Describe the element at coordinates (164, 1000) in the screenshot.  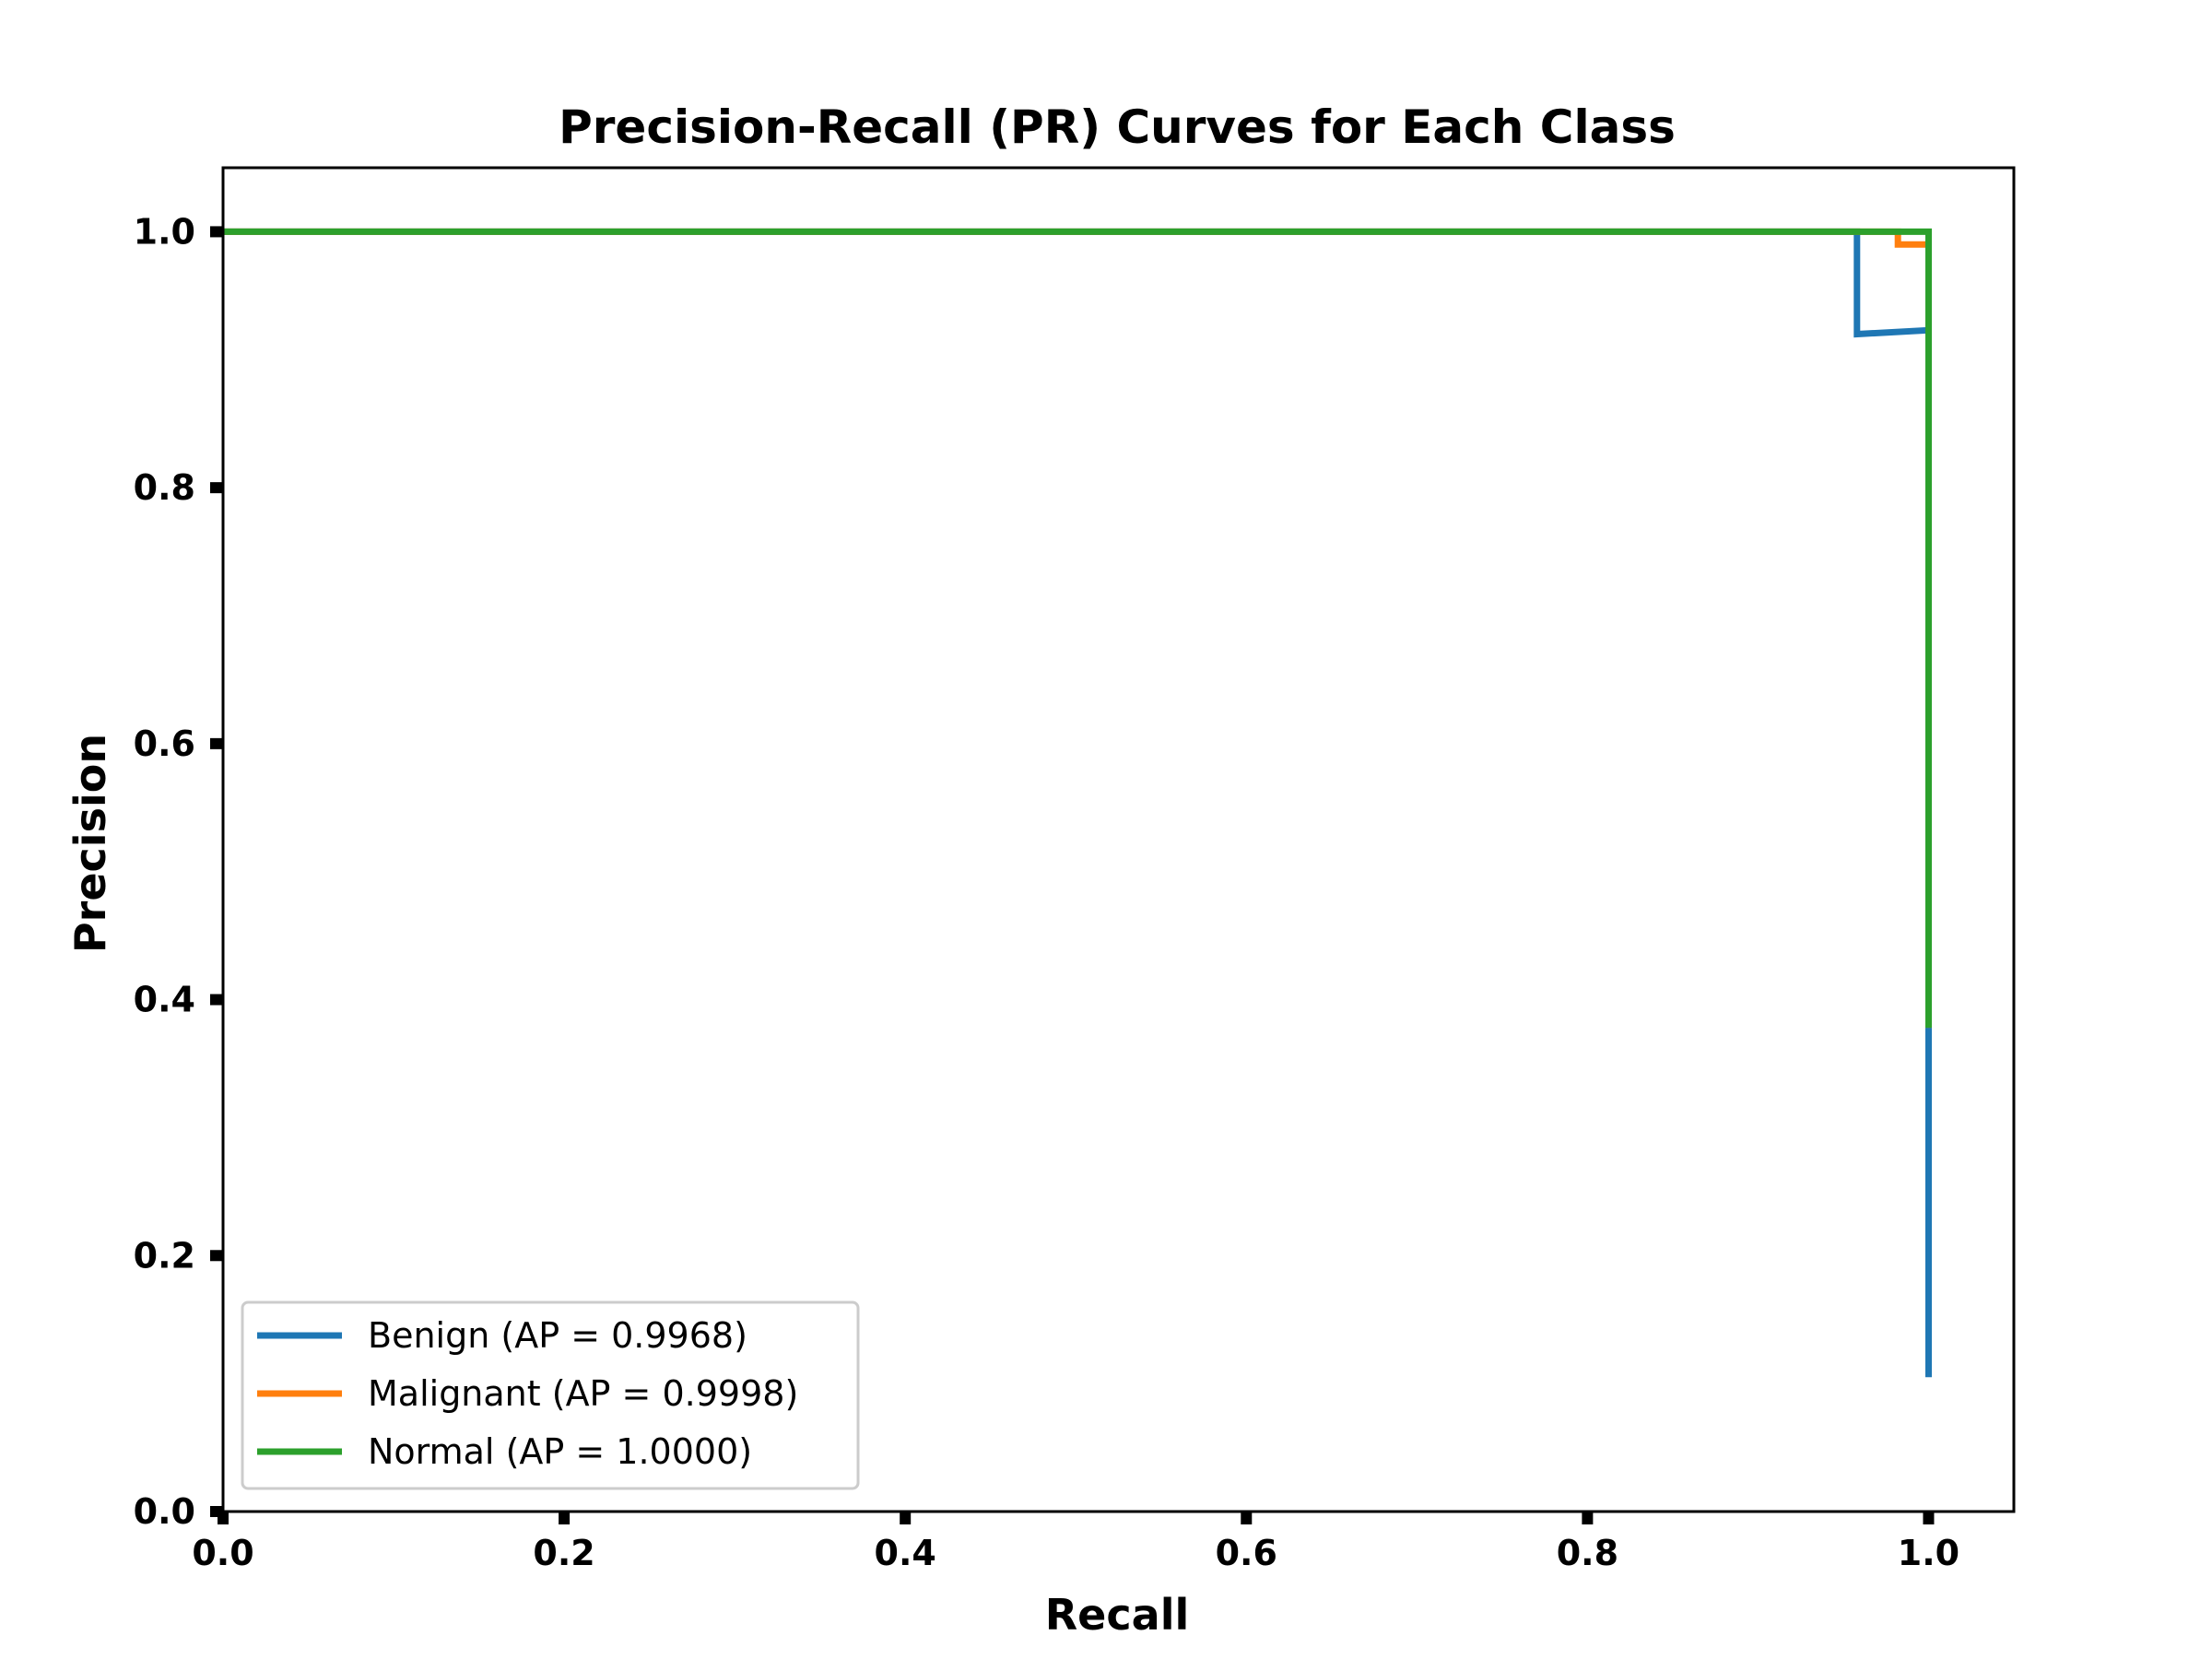
I see `y-tick-label: 0.4` at that location.